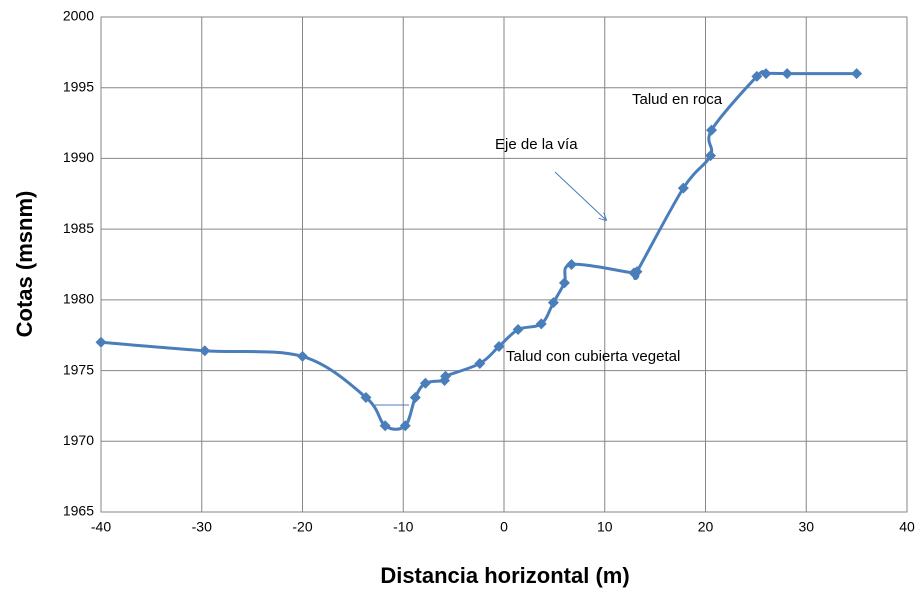 This screenshot has height=593, width=924. Describe the element at coordinates (78, 299) in the screenshot. I see `y-tick-label: 1980` at that location.